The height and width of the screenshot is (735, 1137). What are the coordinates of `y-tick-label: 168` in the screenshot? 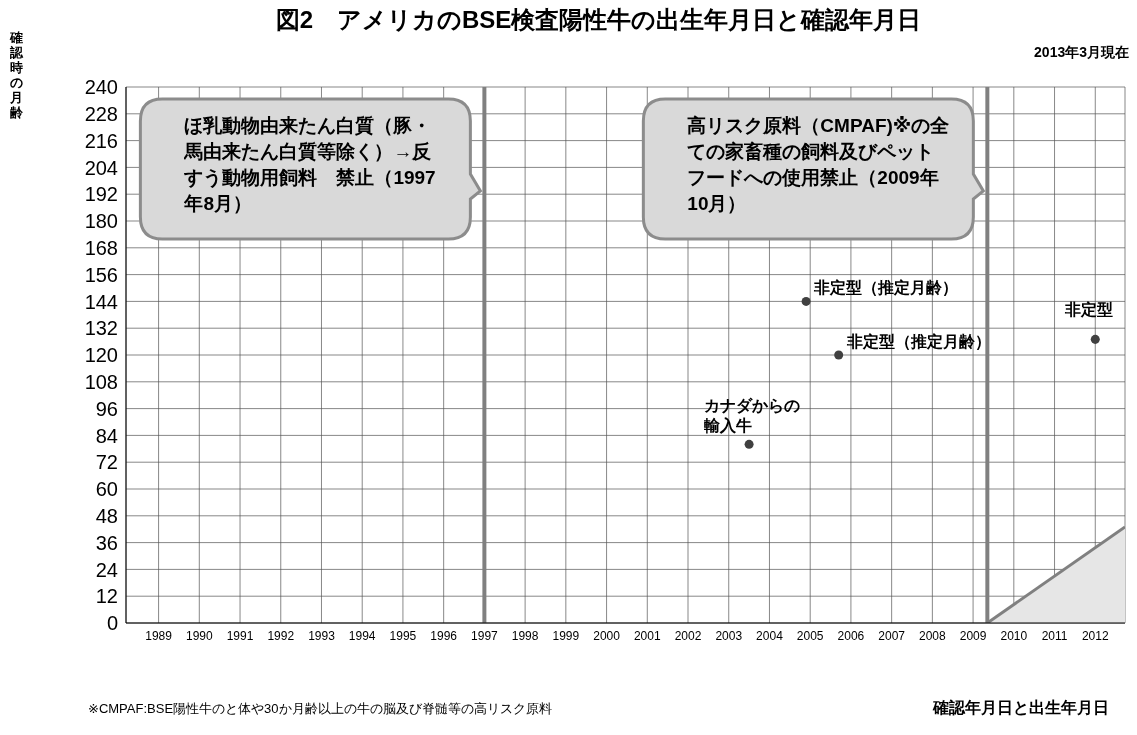 It's located at (101, 247).